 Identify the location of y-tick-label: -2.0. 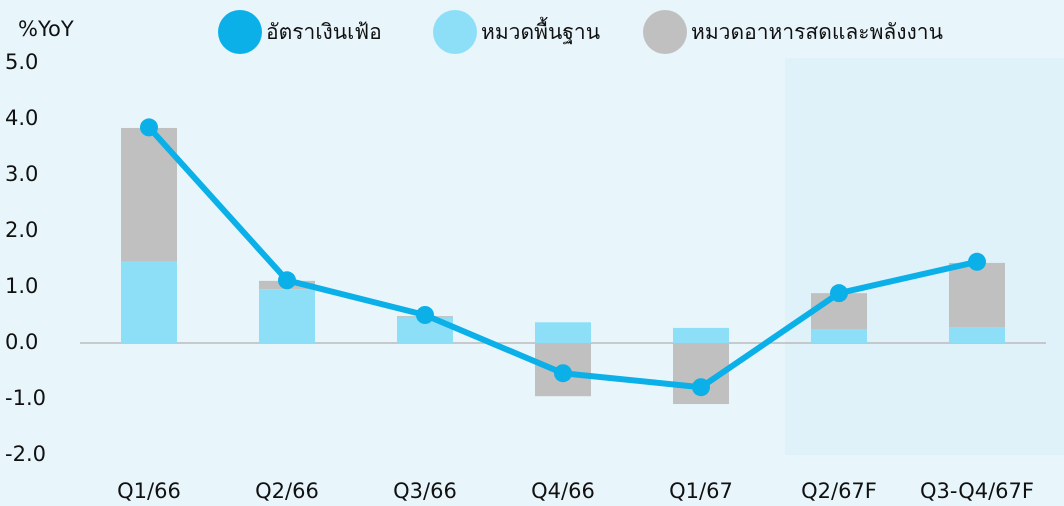
(25, 454).